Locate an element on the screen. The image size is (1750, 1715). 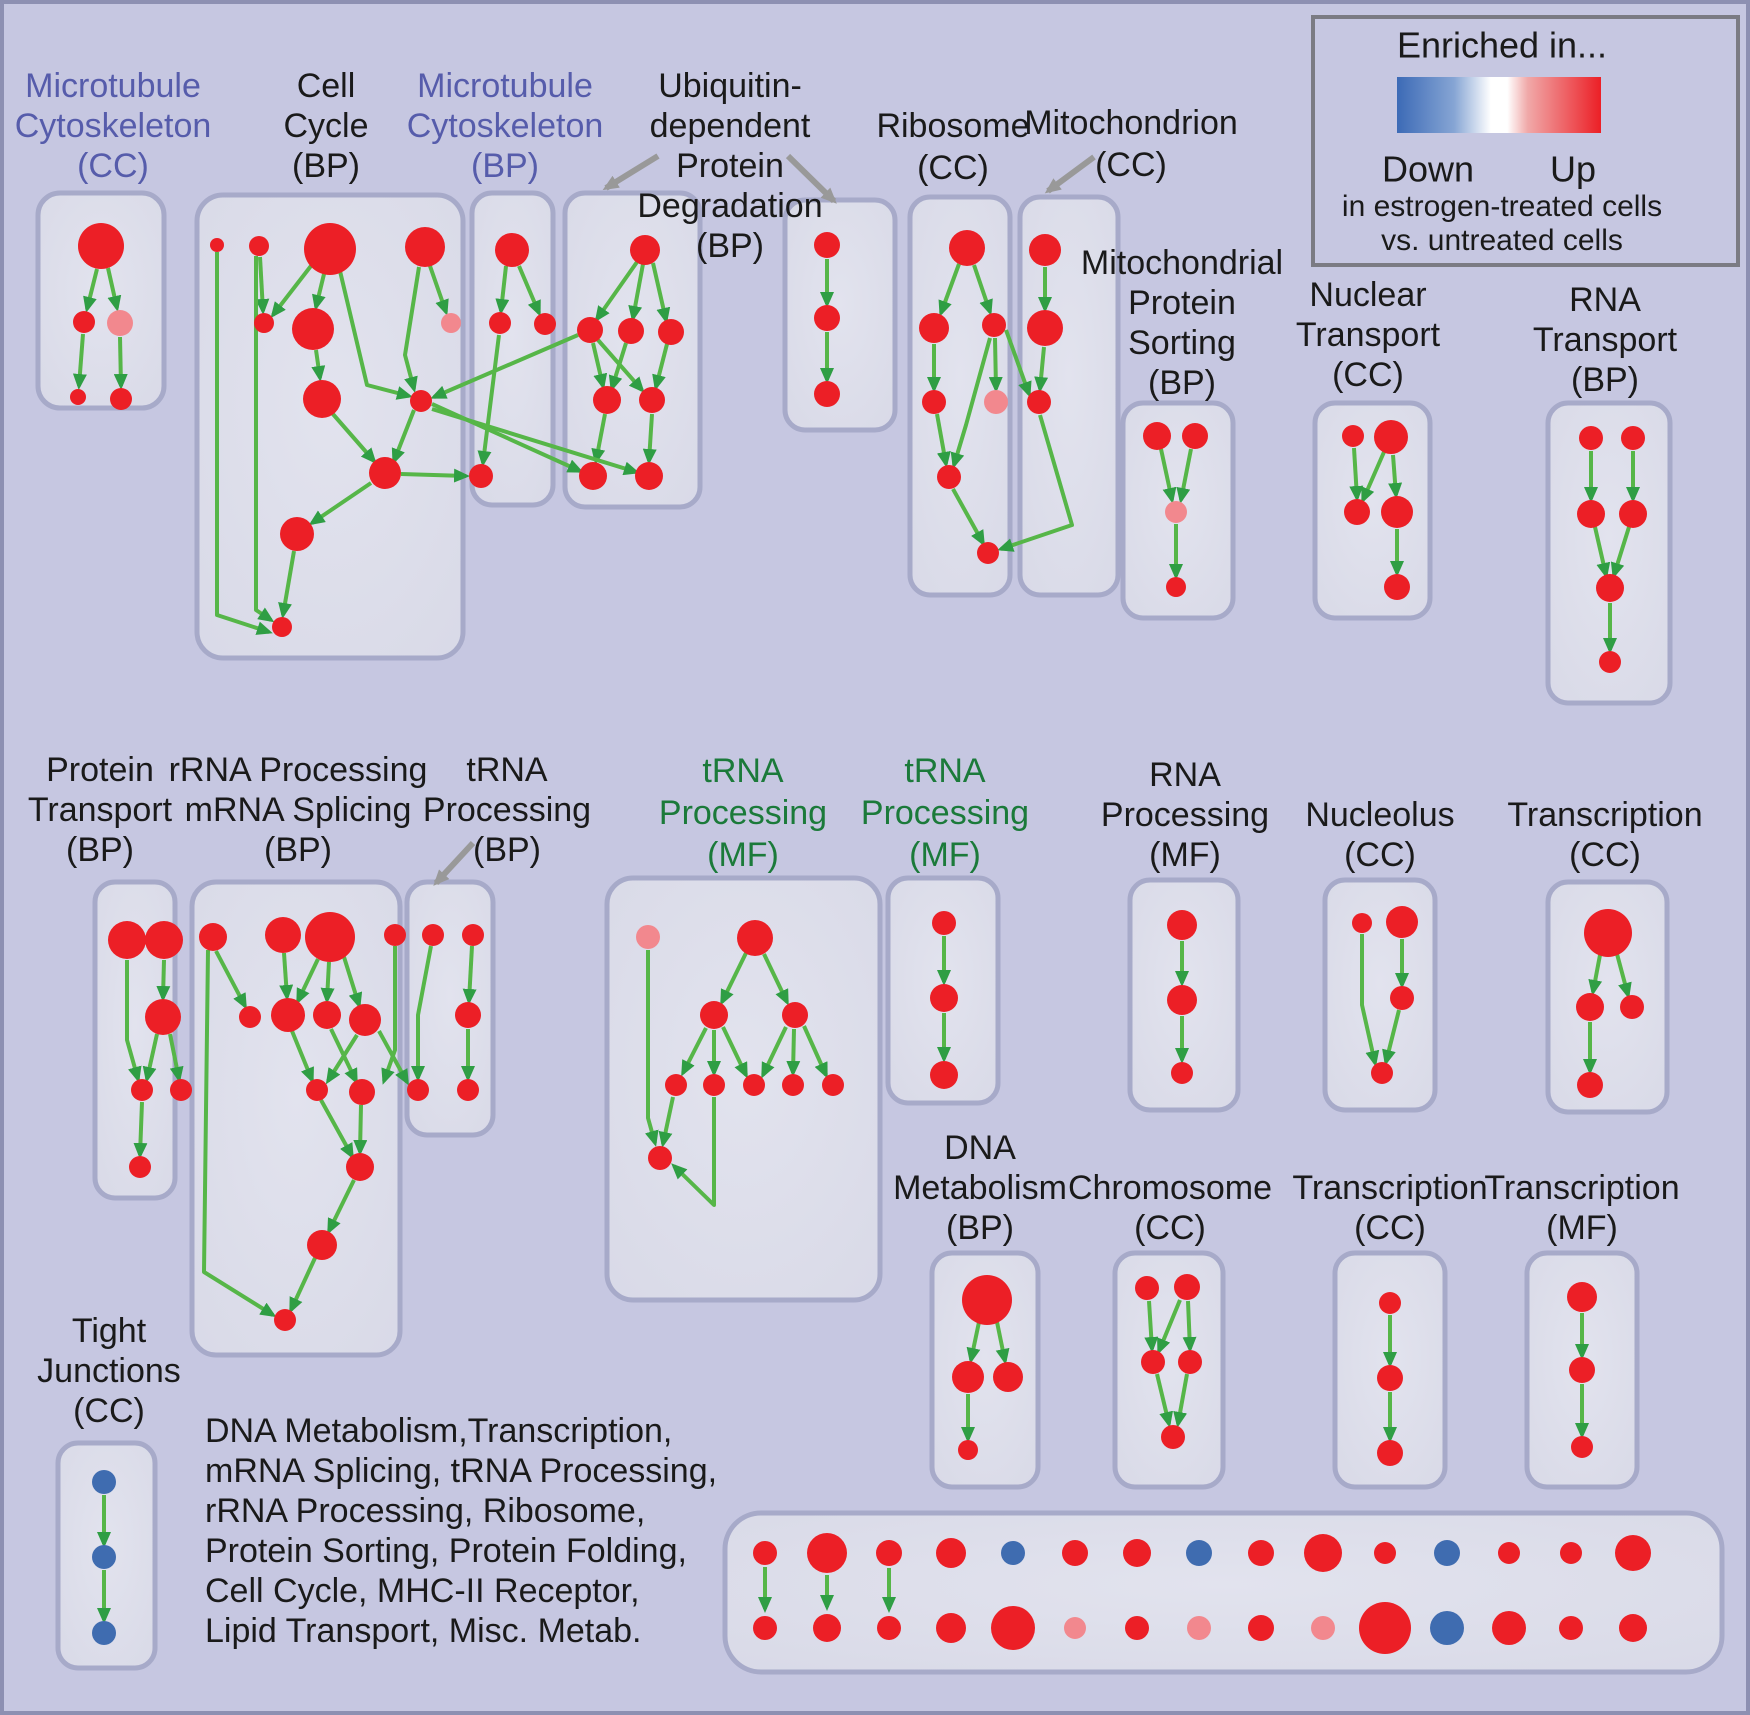
rna-transport-bp-label-line-2: (BP) is located at coordinates (1605, 380).